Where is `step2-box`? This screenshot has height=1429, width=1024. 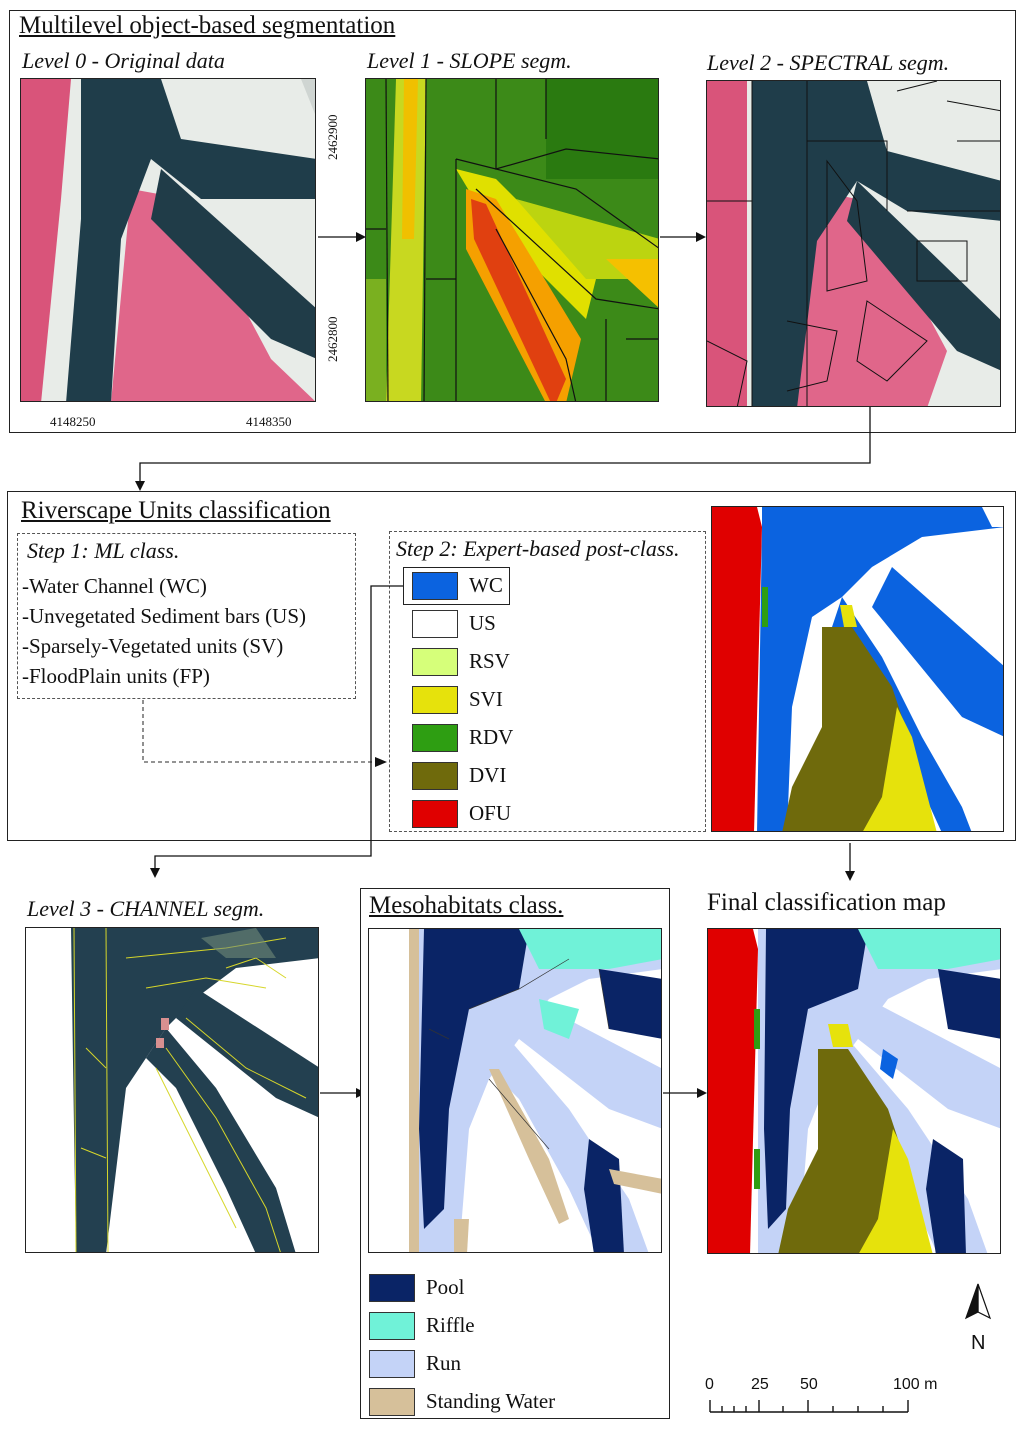
step2-box is located at coordinates (547, 681).